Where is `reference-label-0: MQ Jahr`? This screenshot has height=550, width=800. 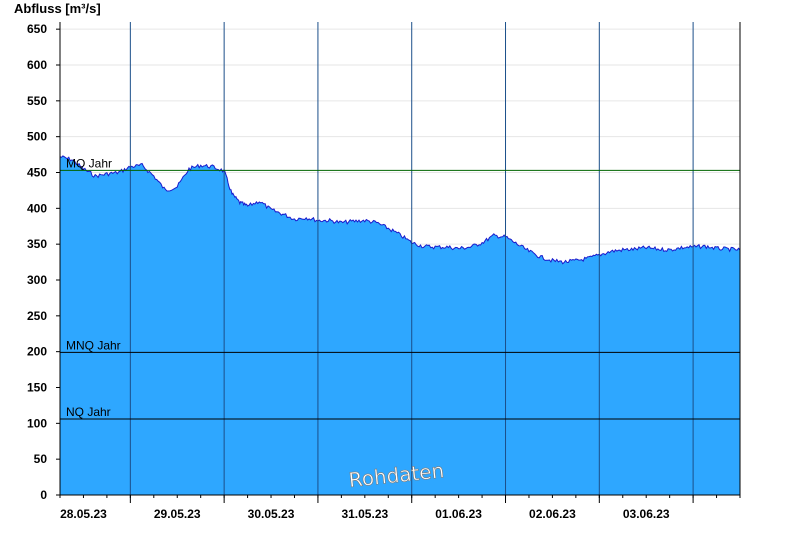 reference-label-0: MQ Jahr is located at coordinates (89, 163).